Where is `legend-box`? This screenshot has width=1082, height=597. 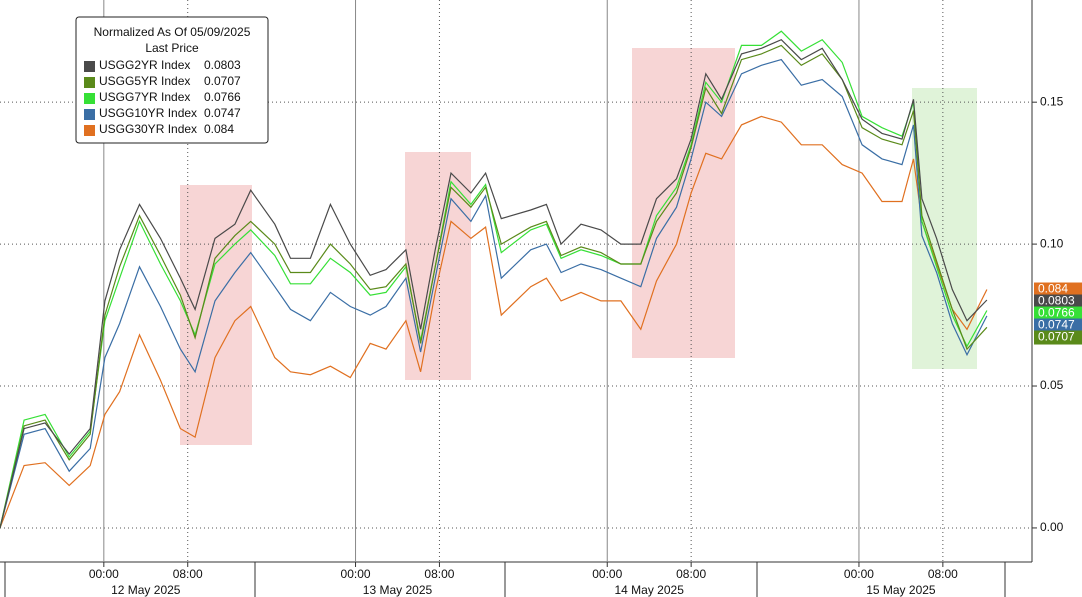
legend-box is located at coordinates (172, 80).